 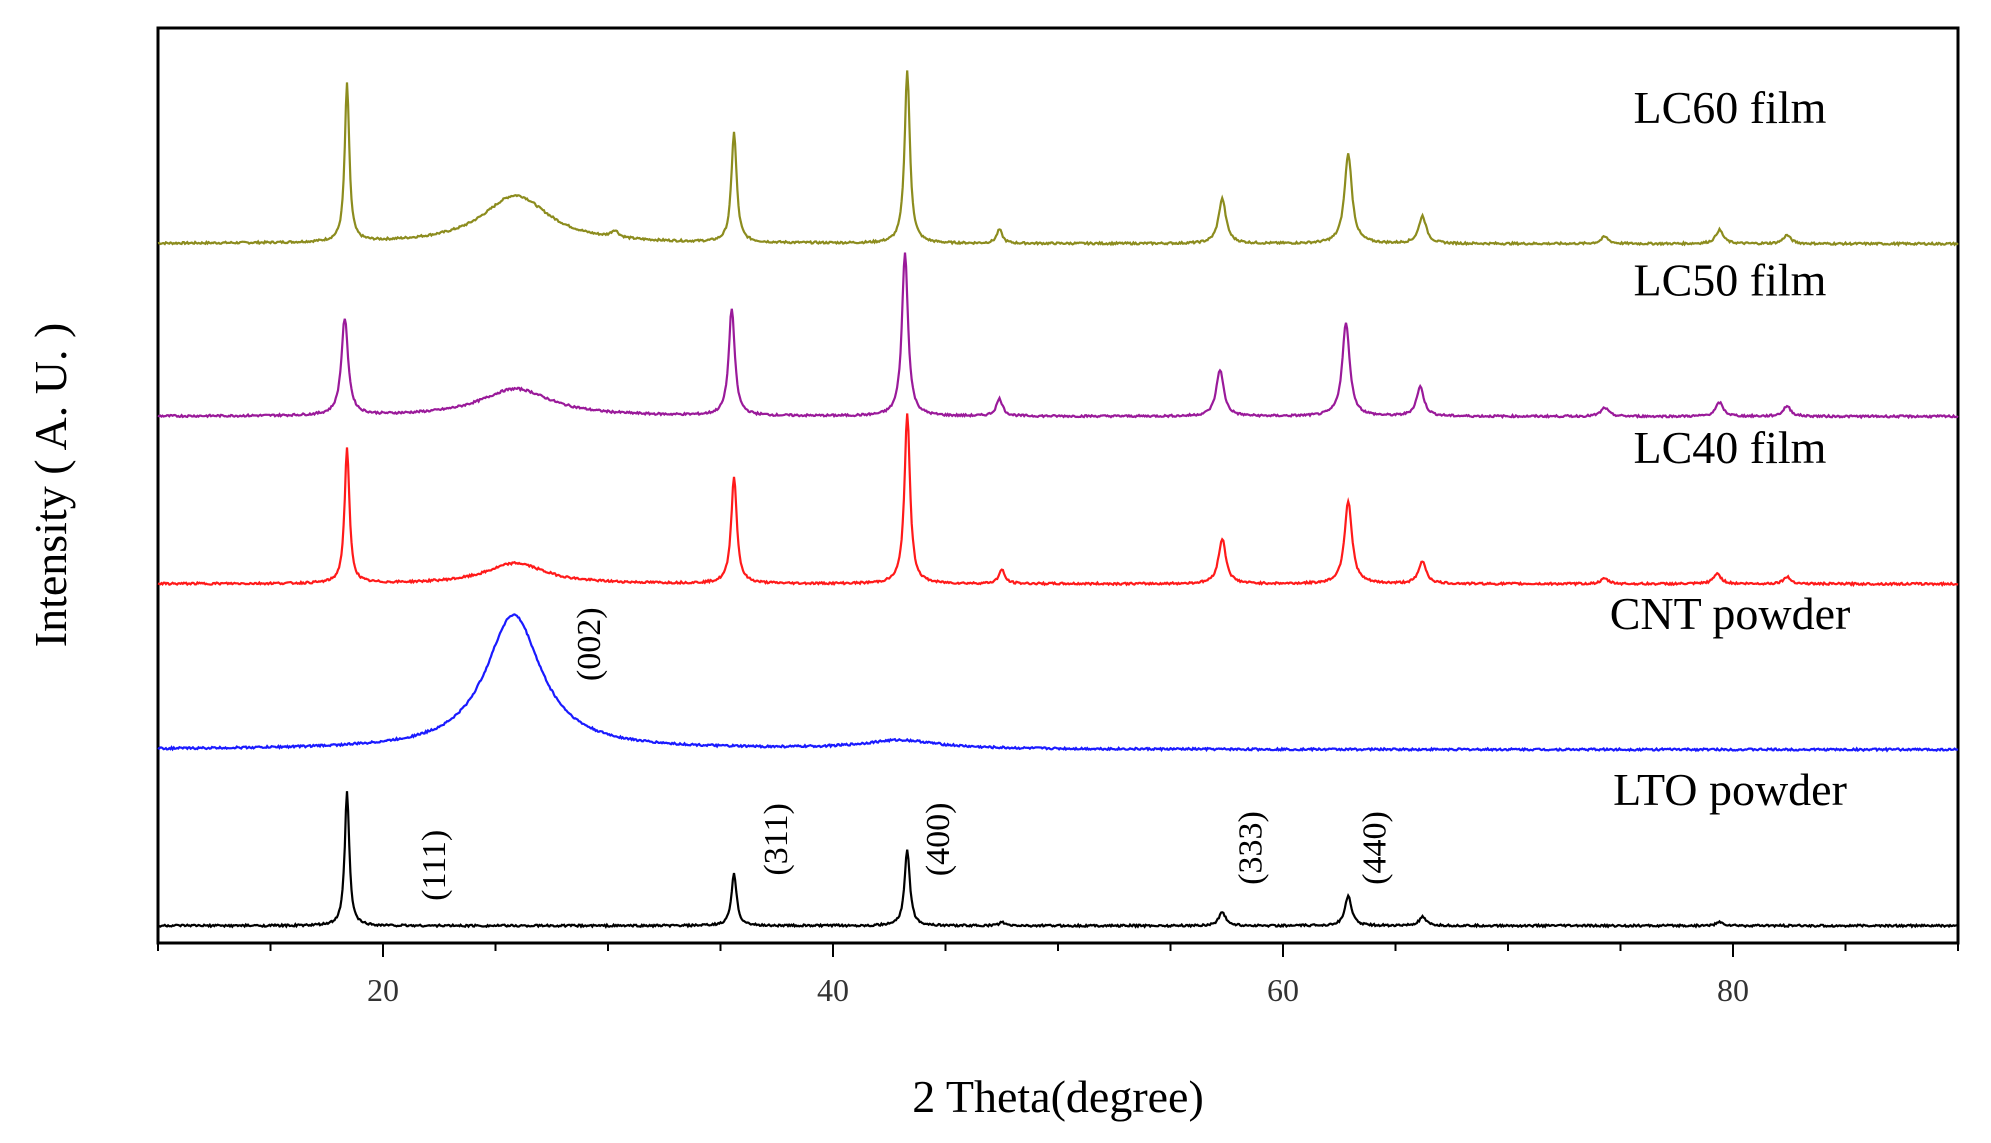 What do you see at coordinates (1058, 683) in the screenshot?
I see `series-line-cnt-powder` at bounding box center [1058, 683].